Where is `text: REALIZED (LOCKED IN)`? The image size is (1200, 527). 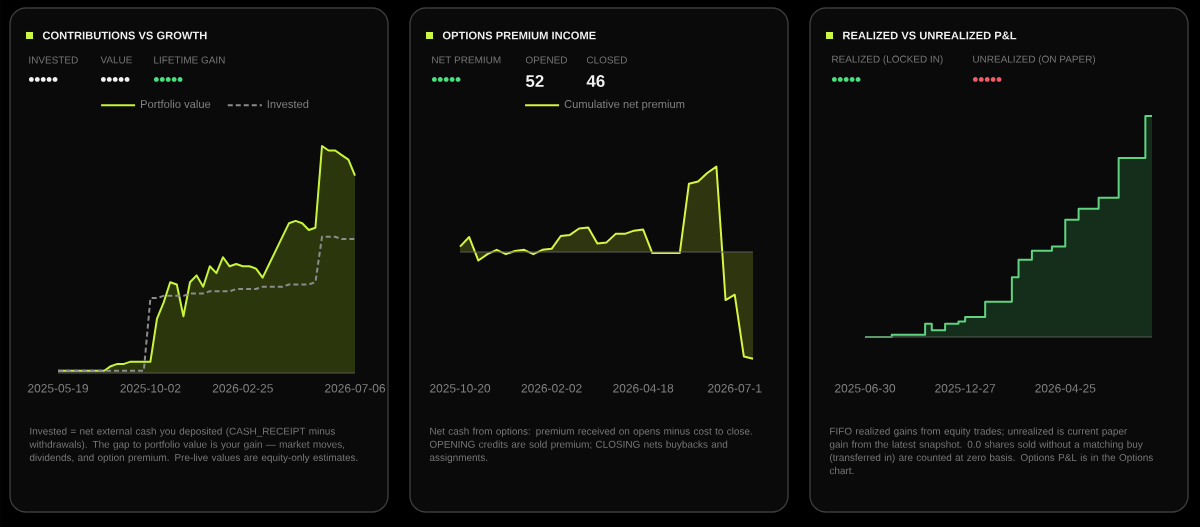 text: REALIZED (LOCKED IN) is located at coordinates (887, 60).